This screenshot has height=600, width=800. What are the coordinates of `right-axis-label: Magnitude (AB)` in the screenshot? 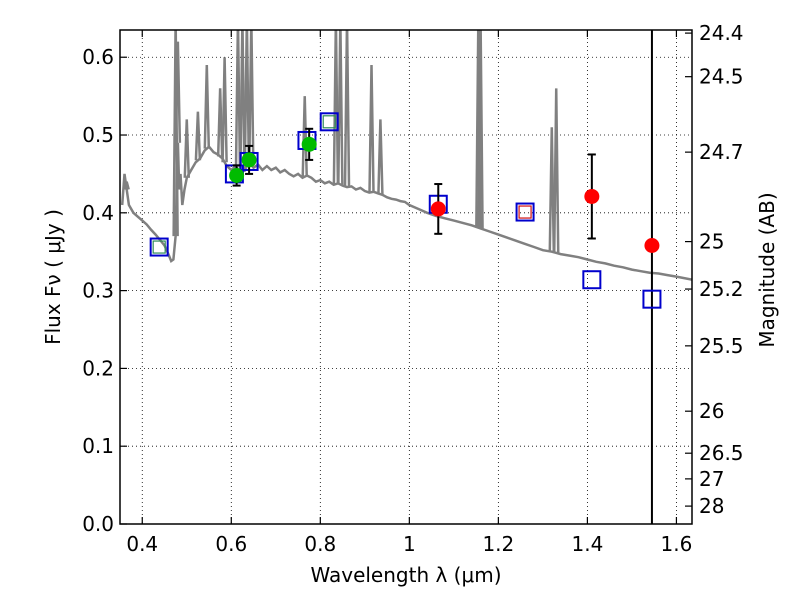 It's located at (767, 269).